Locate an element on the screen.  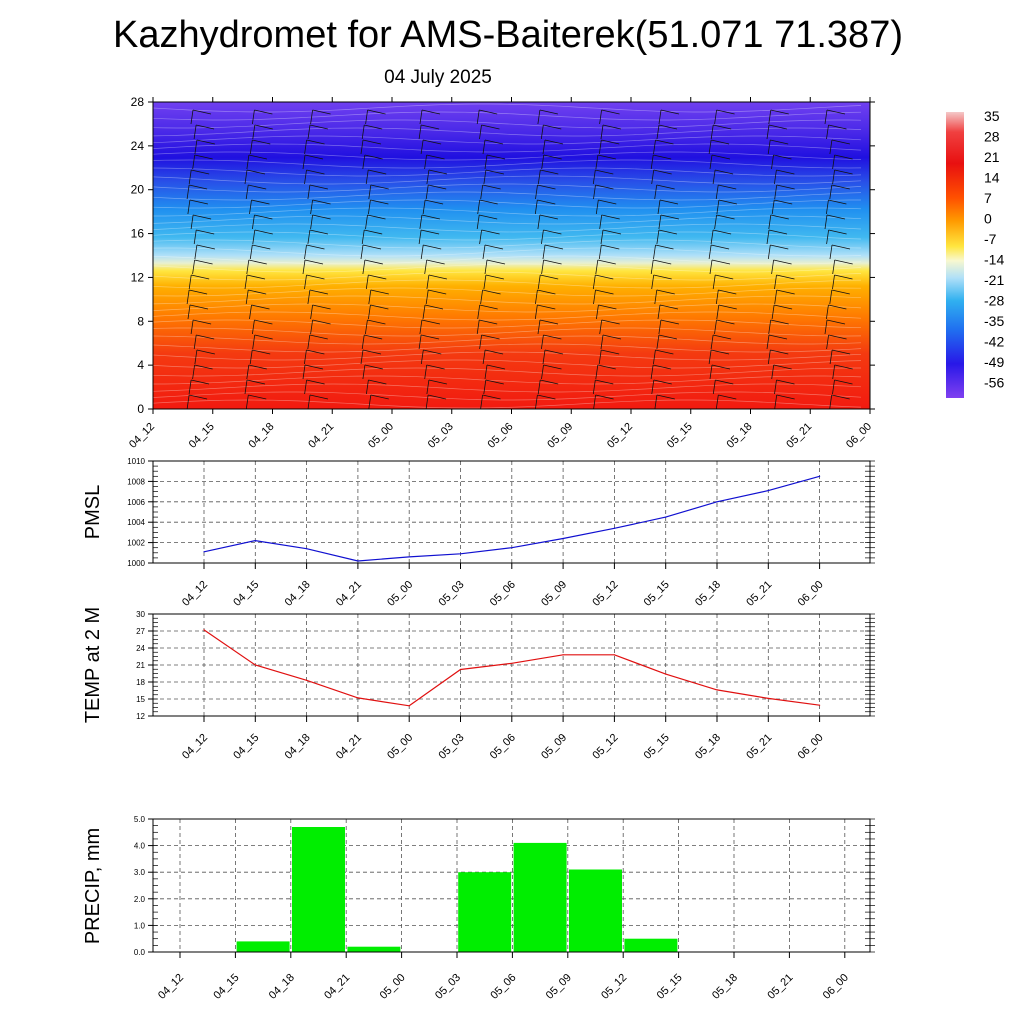
y-tick-label: 30 is located at coordinates (140, 614).